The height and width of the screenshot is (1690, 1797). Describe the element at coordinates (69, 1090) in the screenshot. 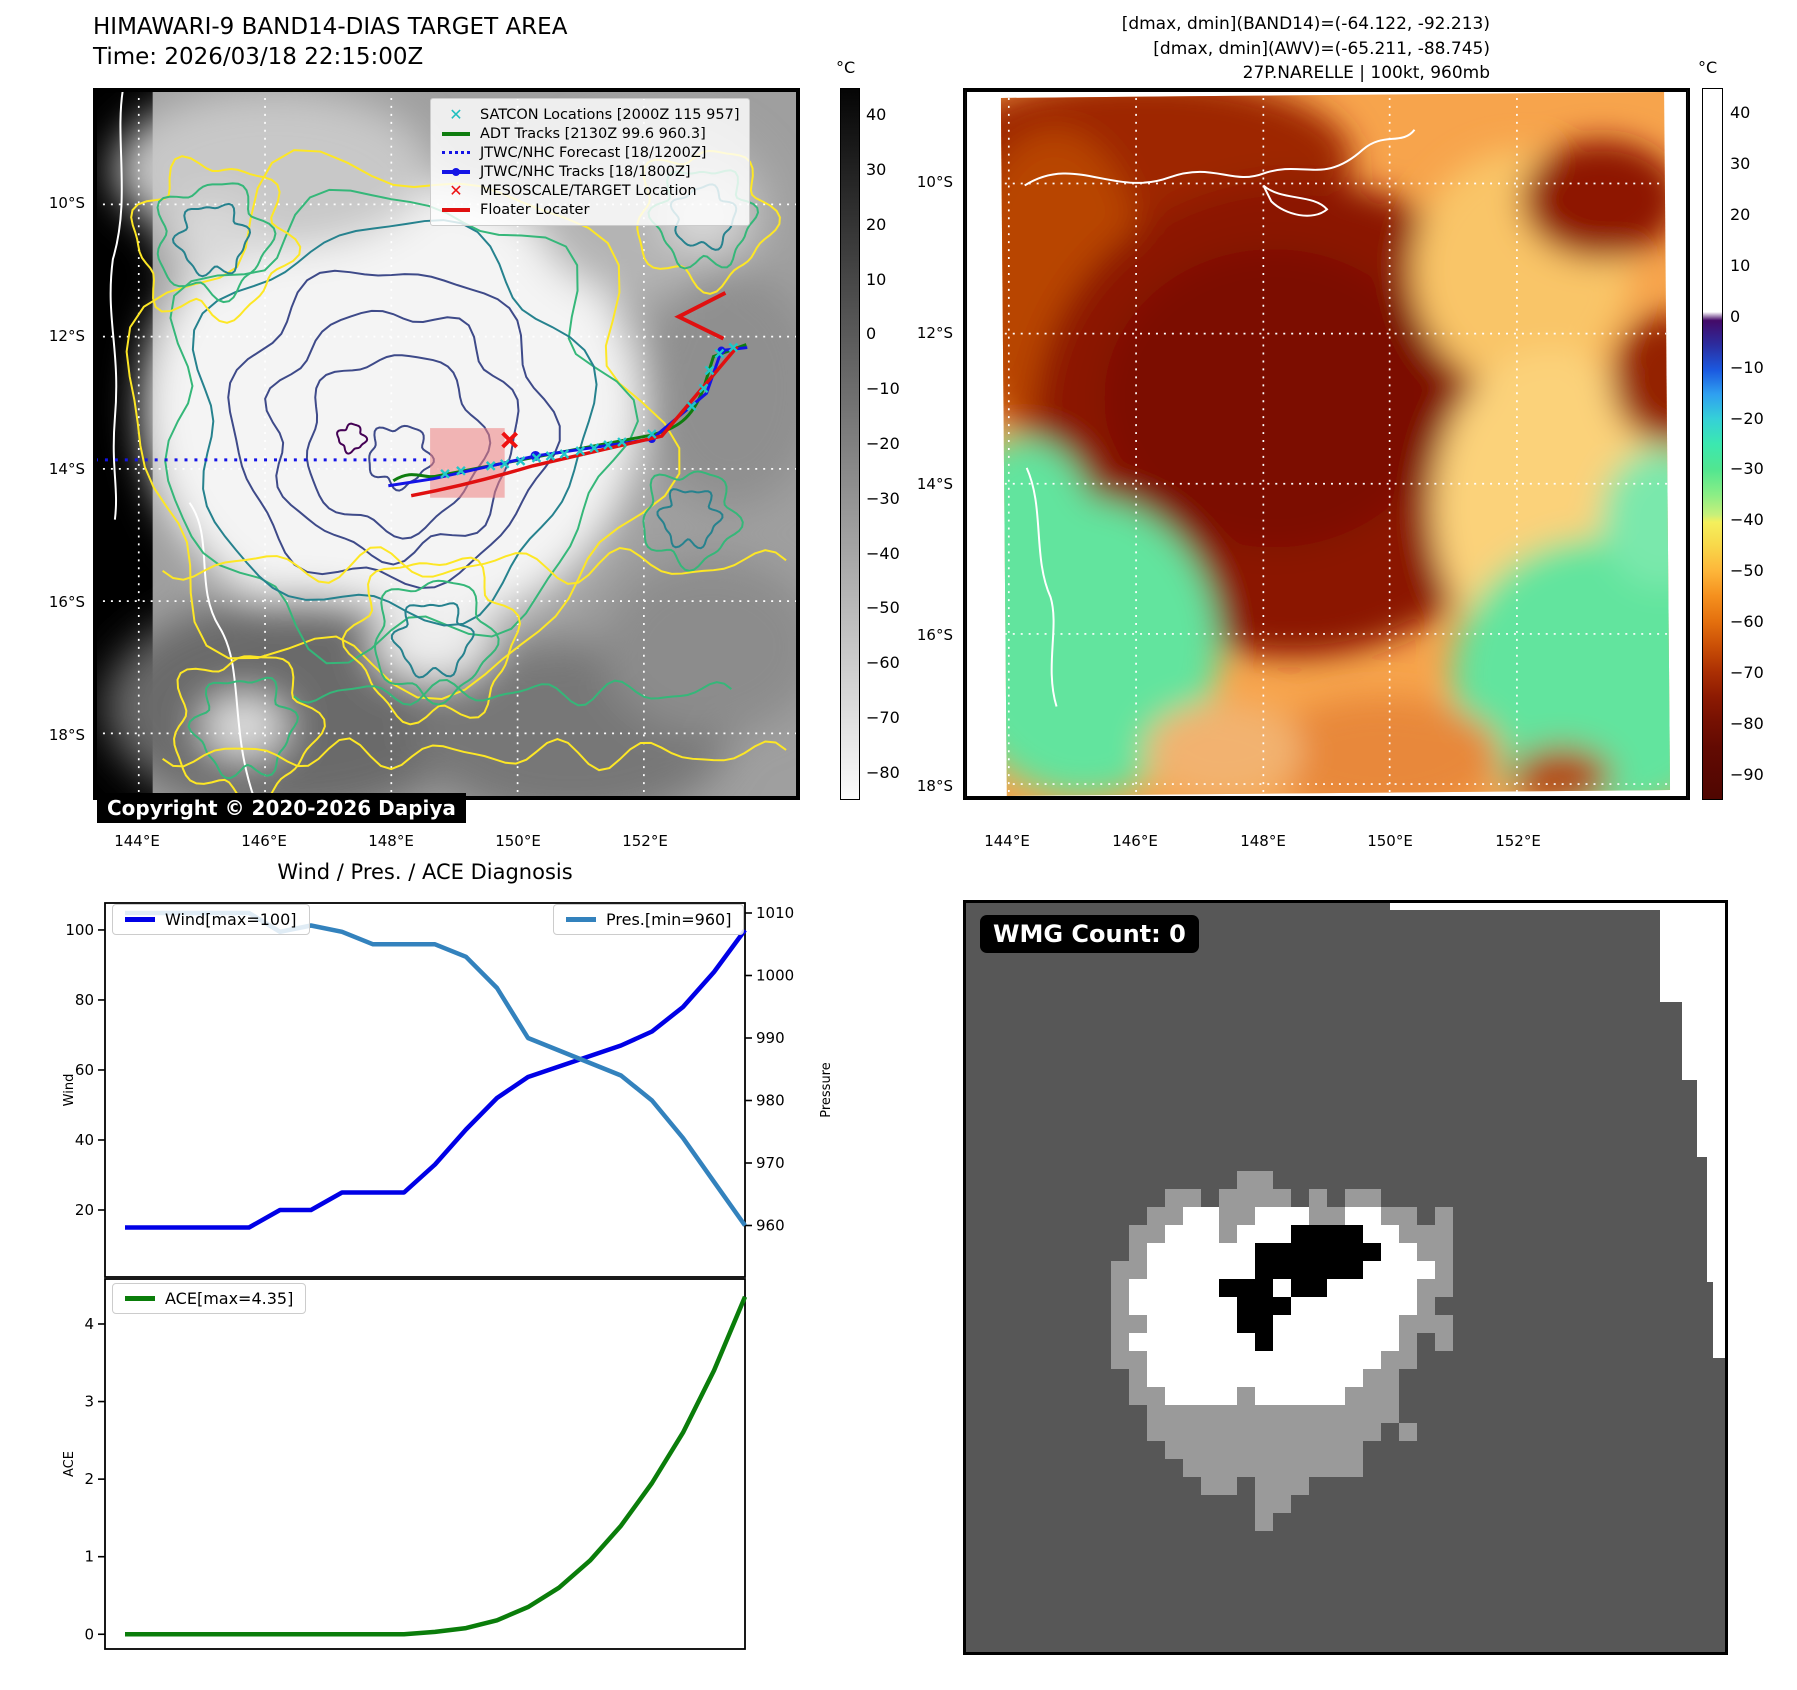

I see `svg-text: Wind` at that location.